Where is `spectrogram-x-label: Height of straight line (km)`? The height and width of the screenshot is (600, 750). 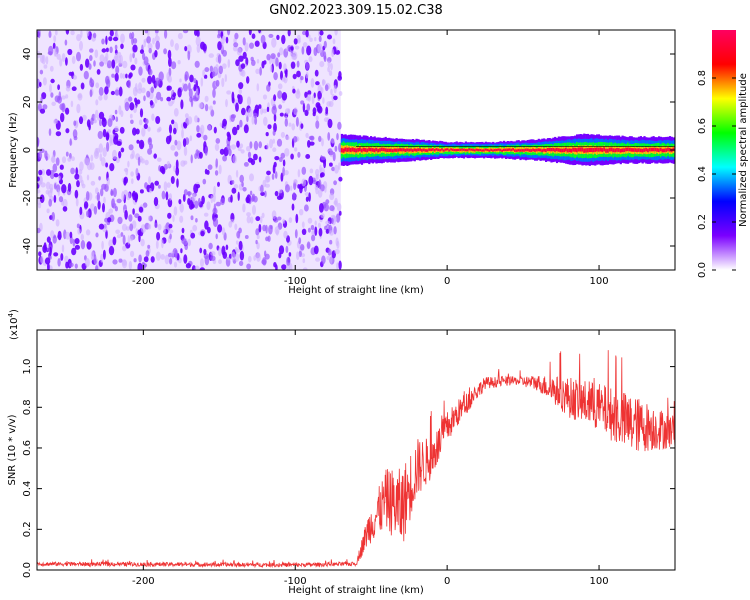
spectrogram-x-label: Height of straight line (km) is located at coordinates (356, 290).